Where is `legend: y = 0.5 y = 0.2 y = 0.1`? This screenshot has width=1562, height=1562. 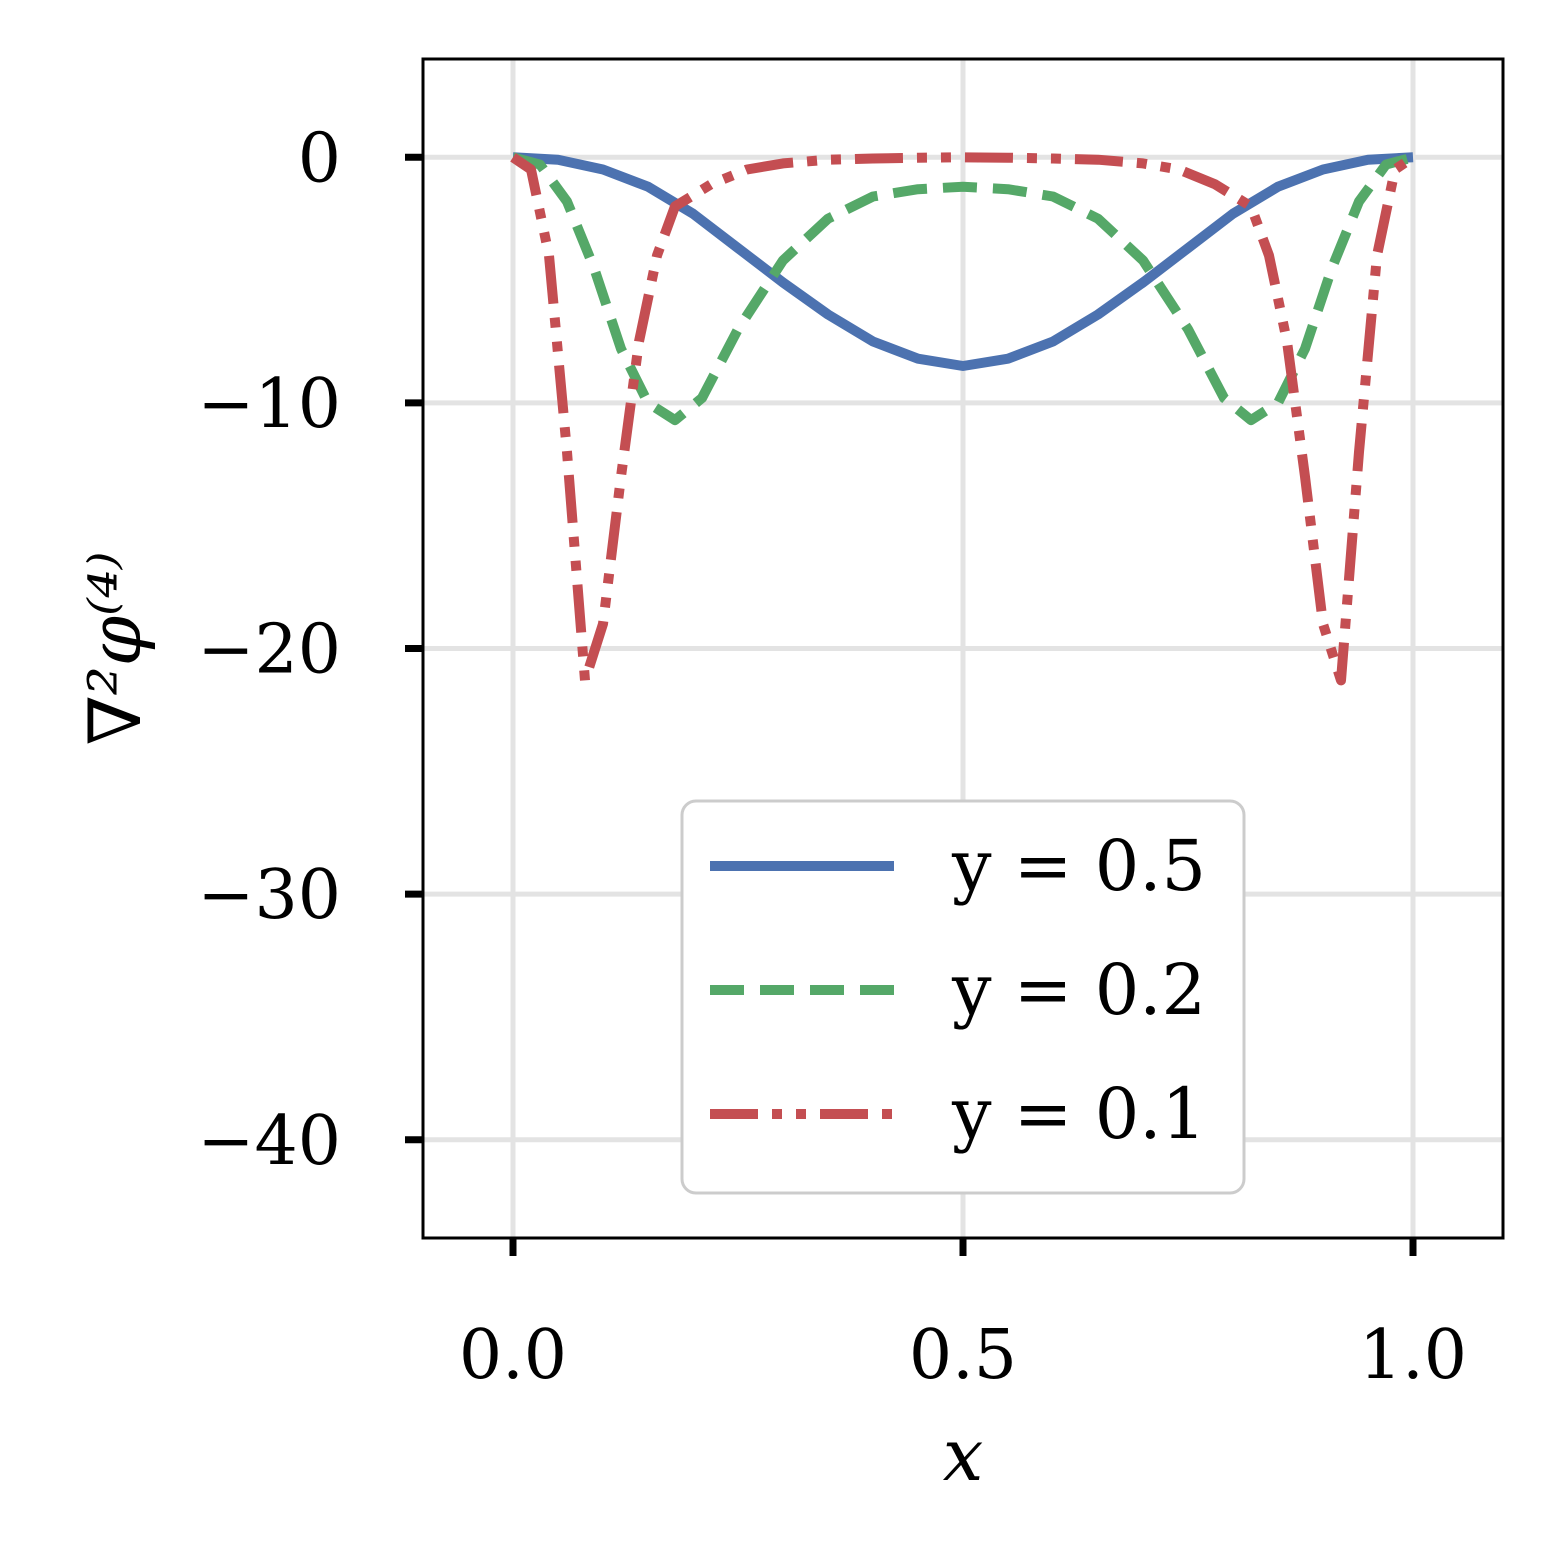
legend: y = 0.5 y = 0.2 y = 0.1 is located at coordinates (963, 997).